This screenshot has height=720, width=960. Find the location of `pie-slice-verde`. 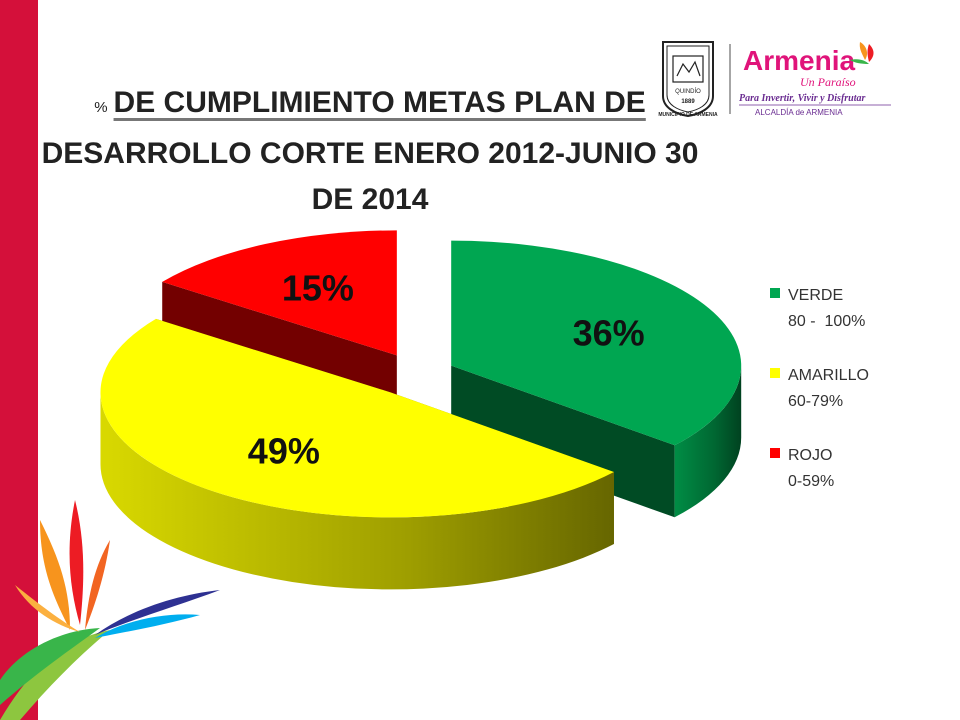

pie-slice-verde is located at coordinates (596, 379).